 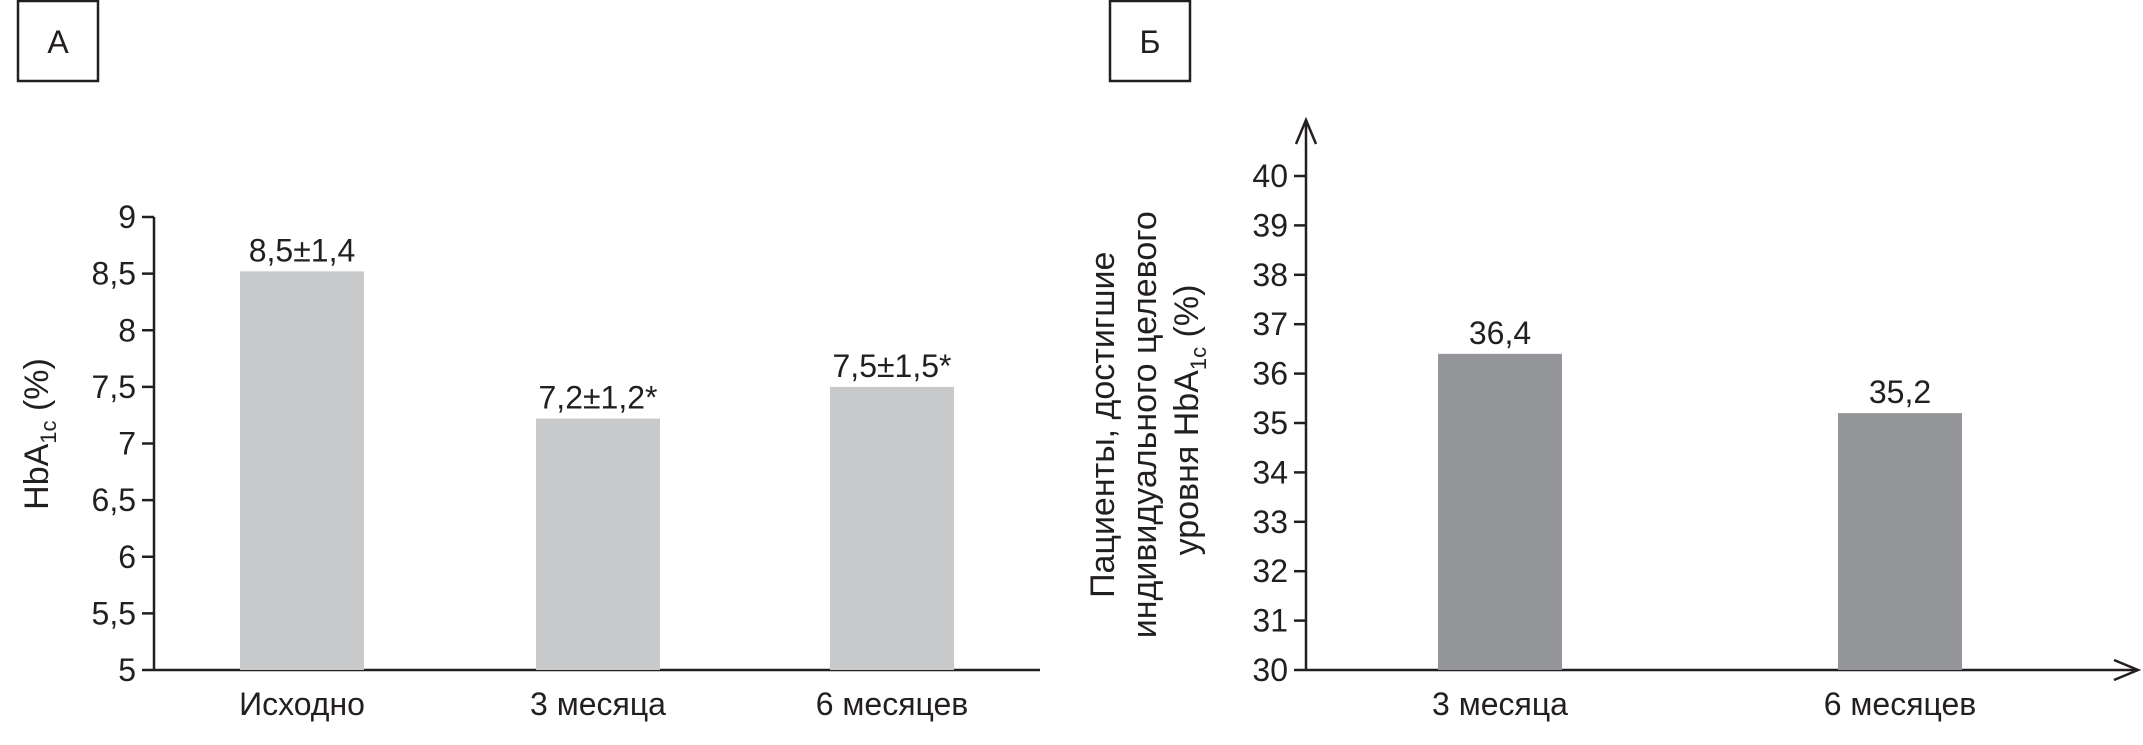 I want to click on panel-a-y-tick-label: 7,5, so click(x=114, y=387).